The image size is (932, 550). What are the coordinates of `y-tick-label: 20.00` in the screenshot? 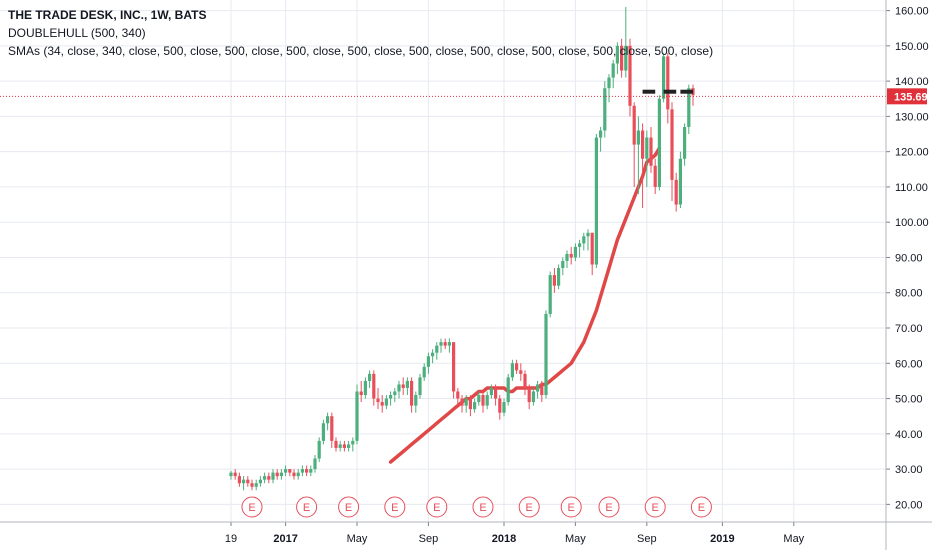 It's located at (909, 505).